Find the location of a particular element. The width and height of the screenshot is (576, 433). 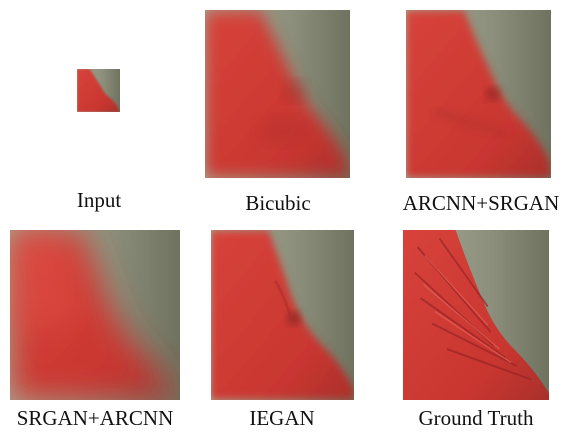

caption-ground-truth: Ground Truth is located at coordinates (476, 418).